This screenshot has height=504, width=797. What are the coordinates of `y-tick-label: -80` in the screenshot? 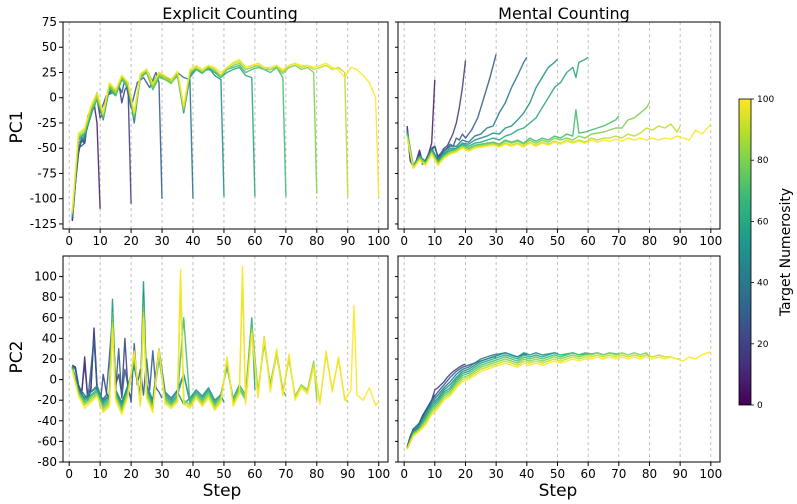 It's located at (47, 462).